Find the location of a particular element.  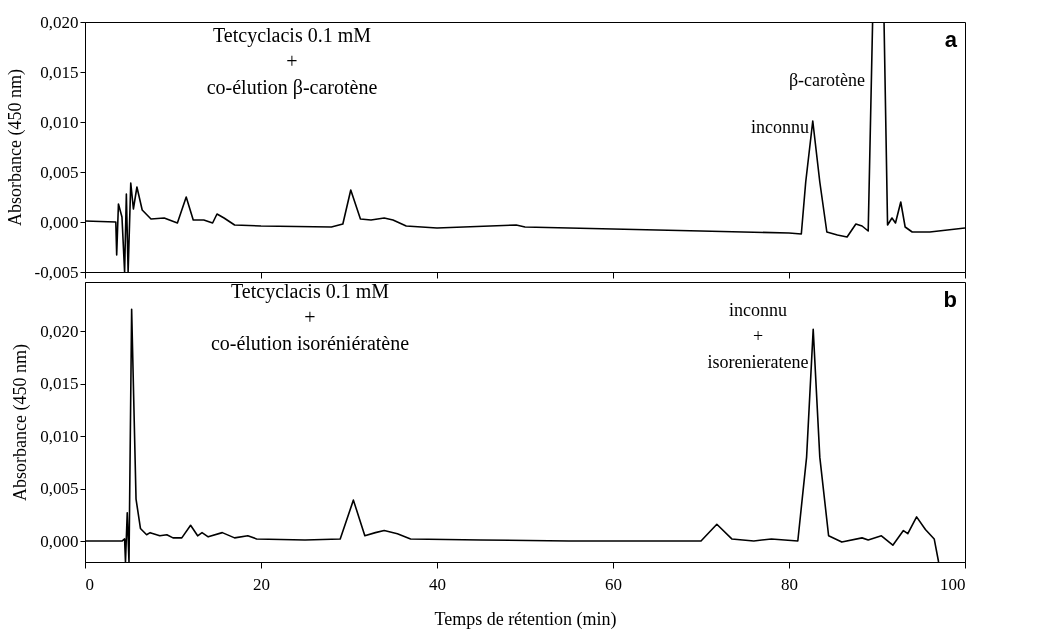

x-tick-label: 0 is located at coordinates (89, 584).